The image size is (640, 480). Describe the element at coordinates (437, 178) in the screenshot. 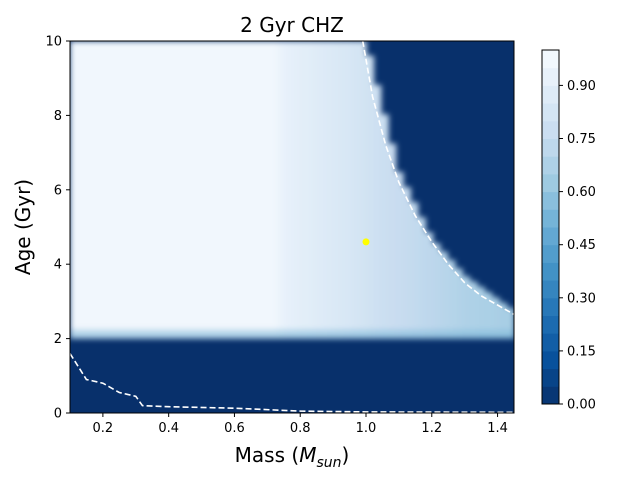

I see `upper-dashed-curve` at that location.